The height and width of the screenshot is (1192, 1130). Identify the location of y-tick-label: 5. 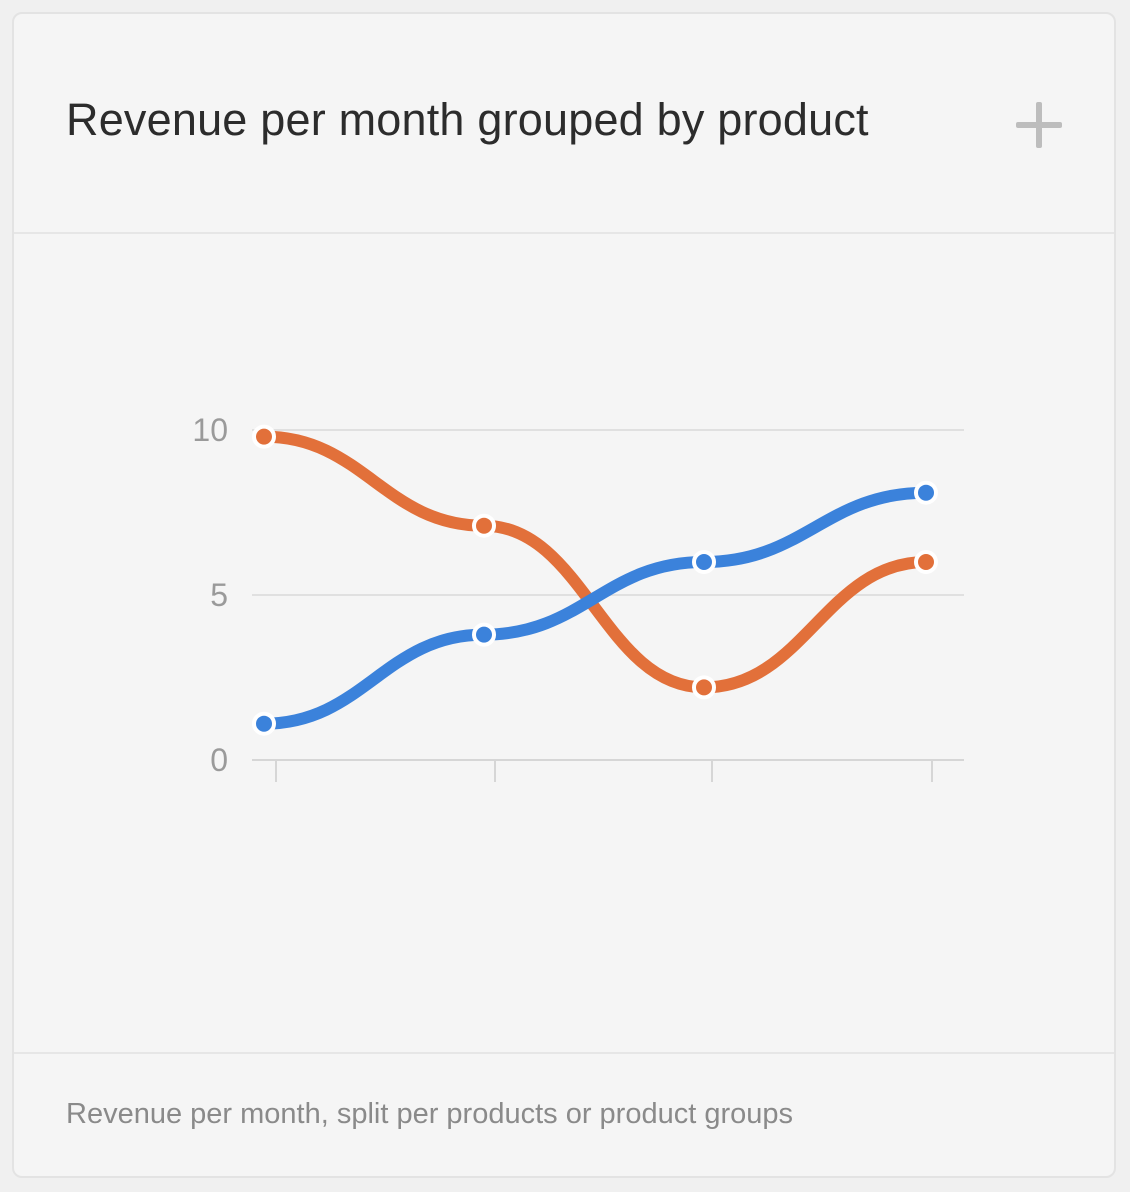
(219, 595).